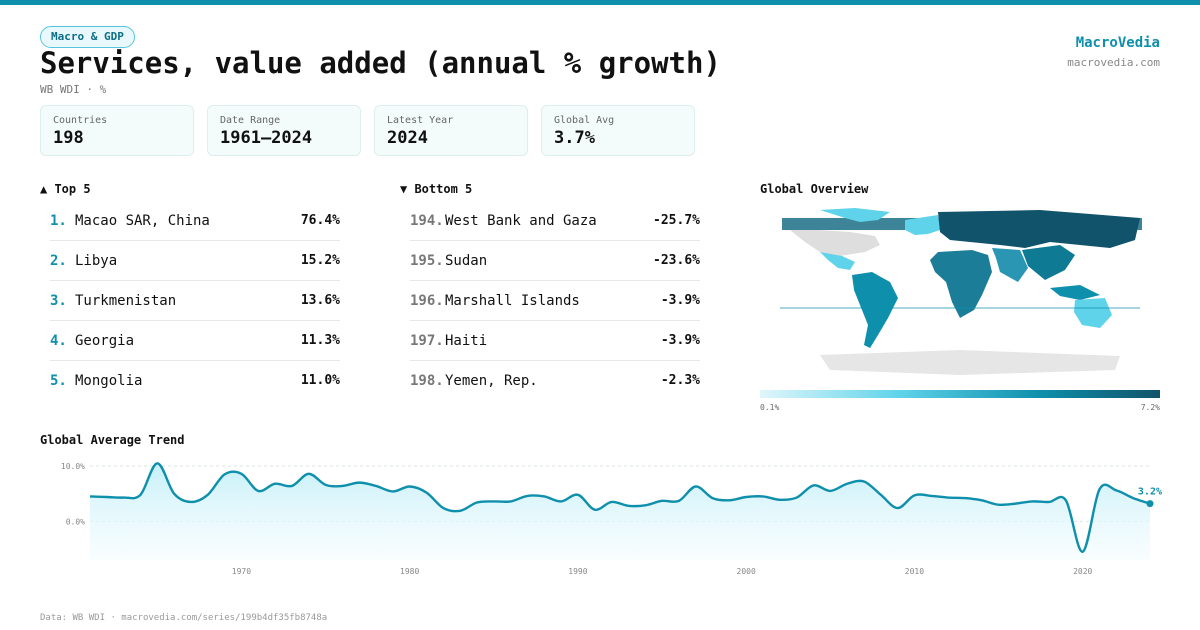 This screenshot has height=630, width=1200. I want to click on country-name: West Bank and Gaza, so click(521, 221).